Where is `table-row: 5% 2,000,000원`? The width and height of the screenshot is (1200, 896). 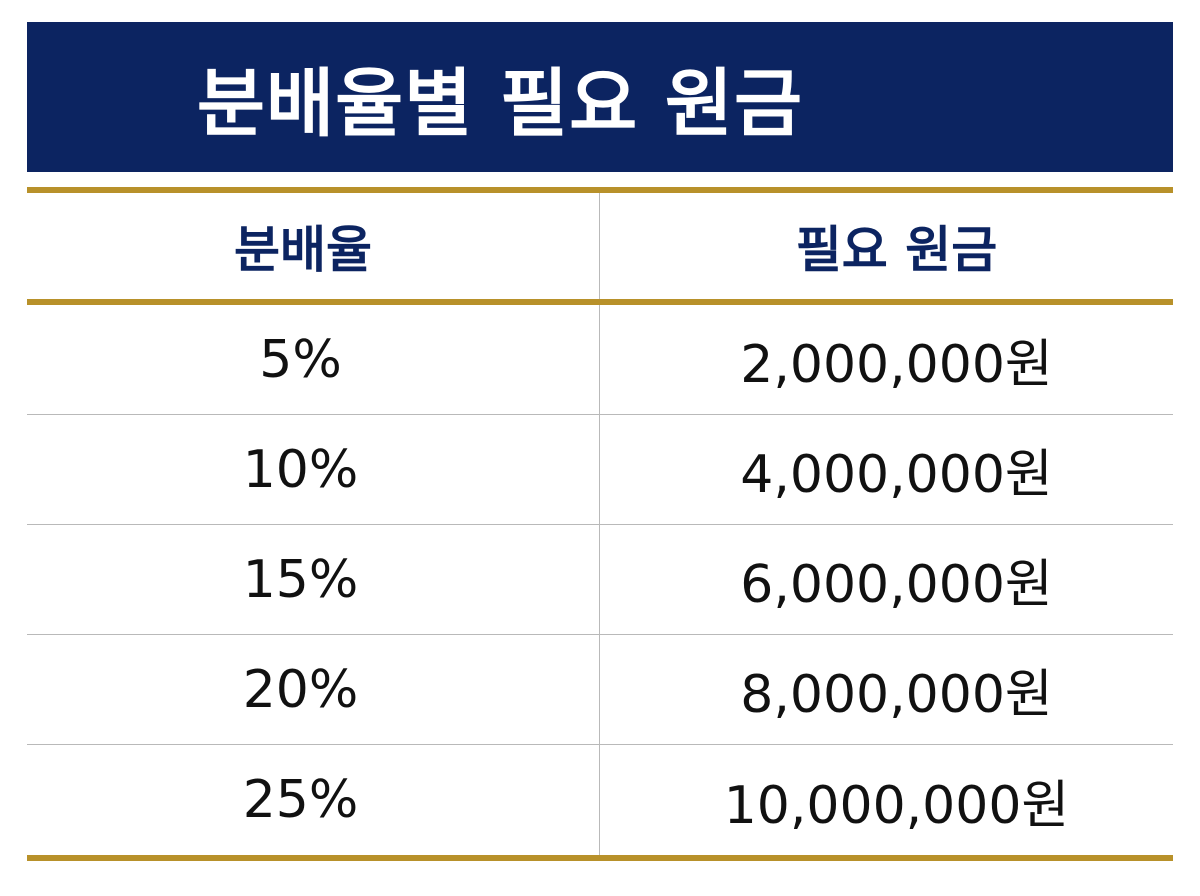 table-row: 5% 2,000,000원 is located at coordinates (600, 359).